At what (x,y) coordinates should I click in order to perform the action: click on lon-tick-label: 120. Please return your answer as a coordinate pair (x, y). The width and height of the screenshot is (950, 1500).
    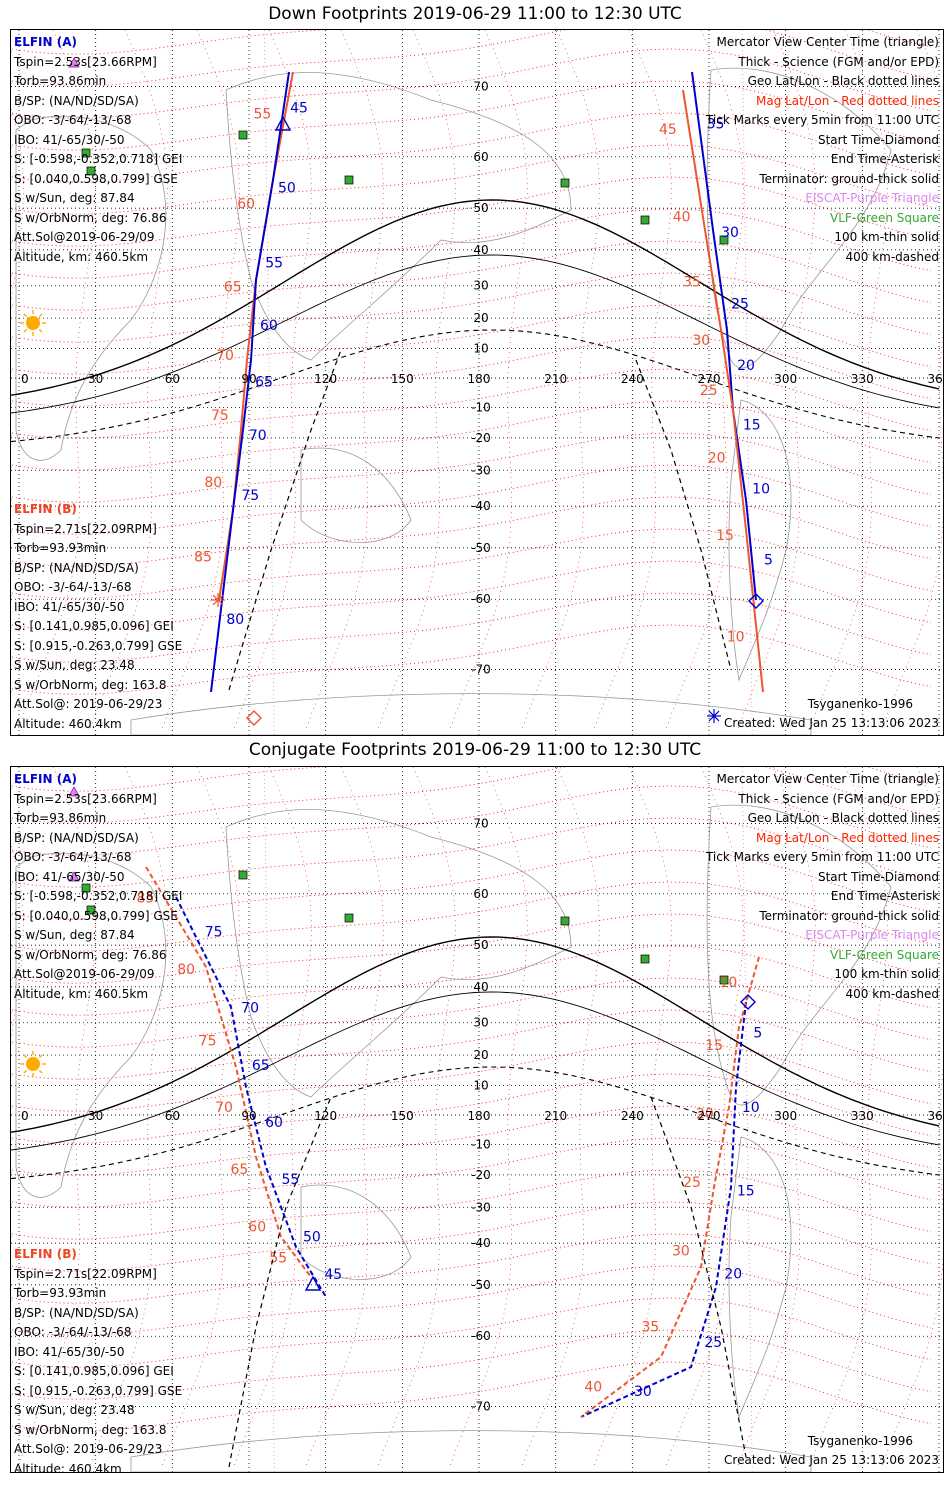
    Looking at the image, I should click on (325, 1116).